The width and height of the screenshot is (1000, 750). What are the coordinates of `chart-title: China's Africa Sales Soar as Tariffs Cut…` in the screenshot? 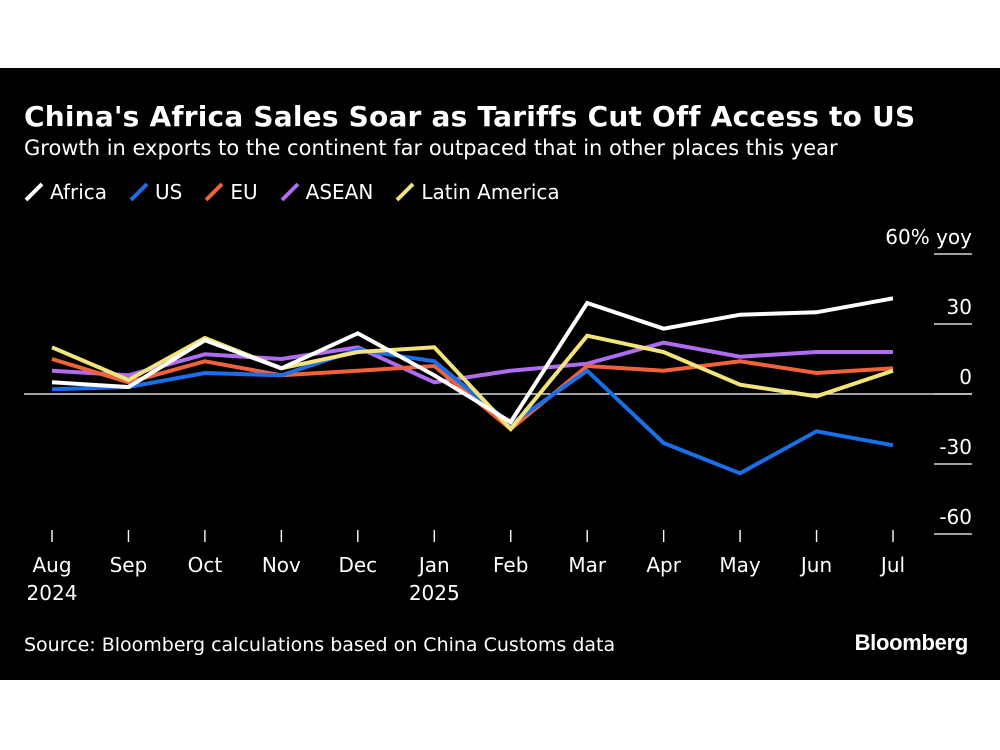 It's located at (470, 116).